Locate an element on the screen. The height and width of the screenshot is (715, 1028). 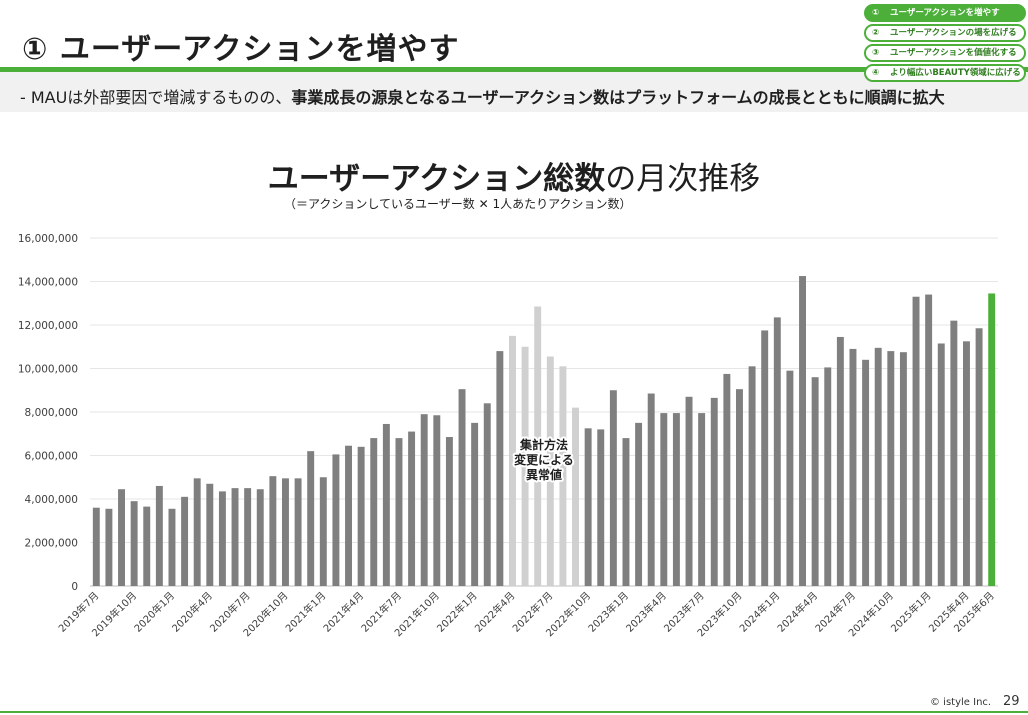
nav-item-4-number: ④ is located at coordinates (876, 73).